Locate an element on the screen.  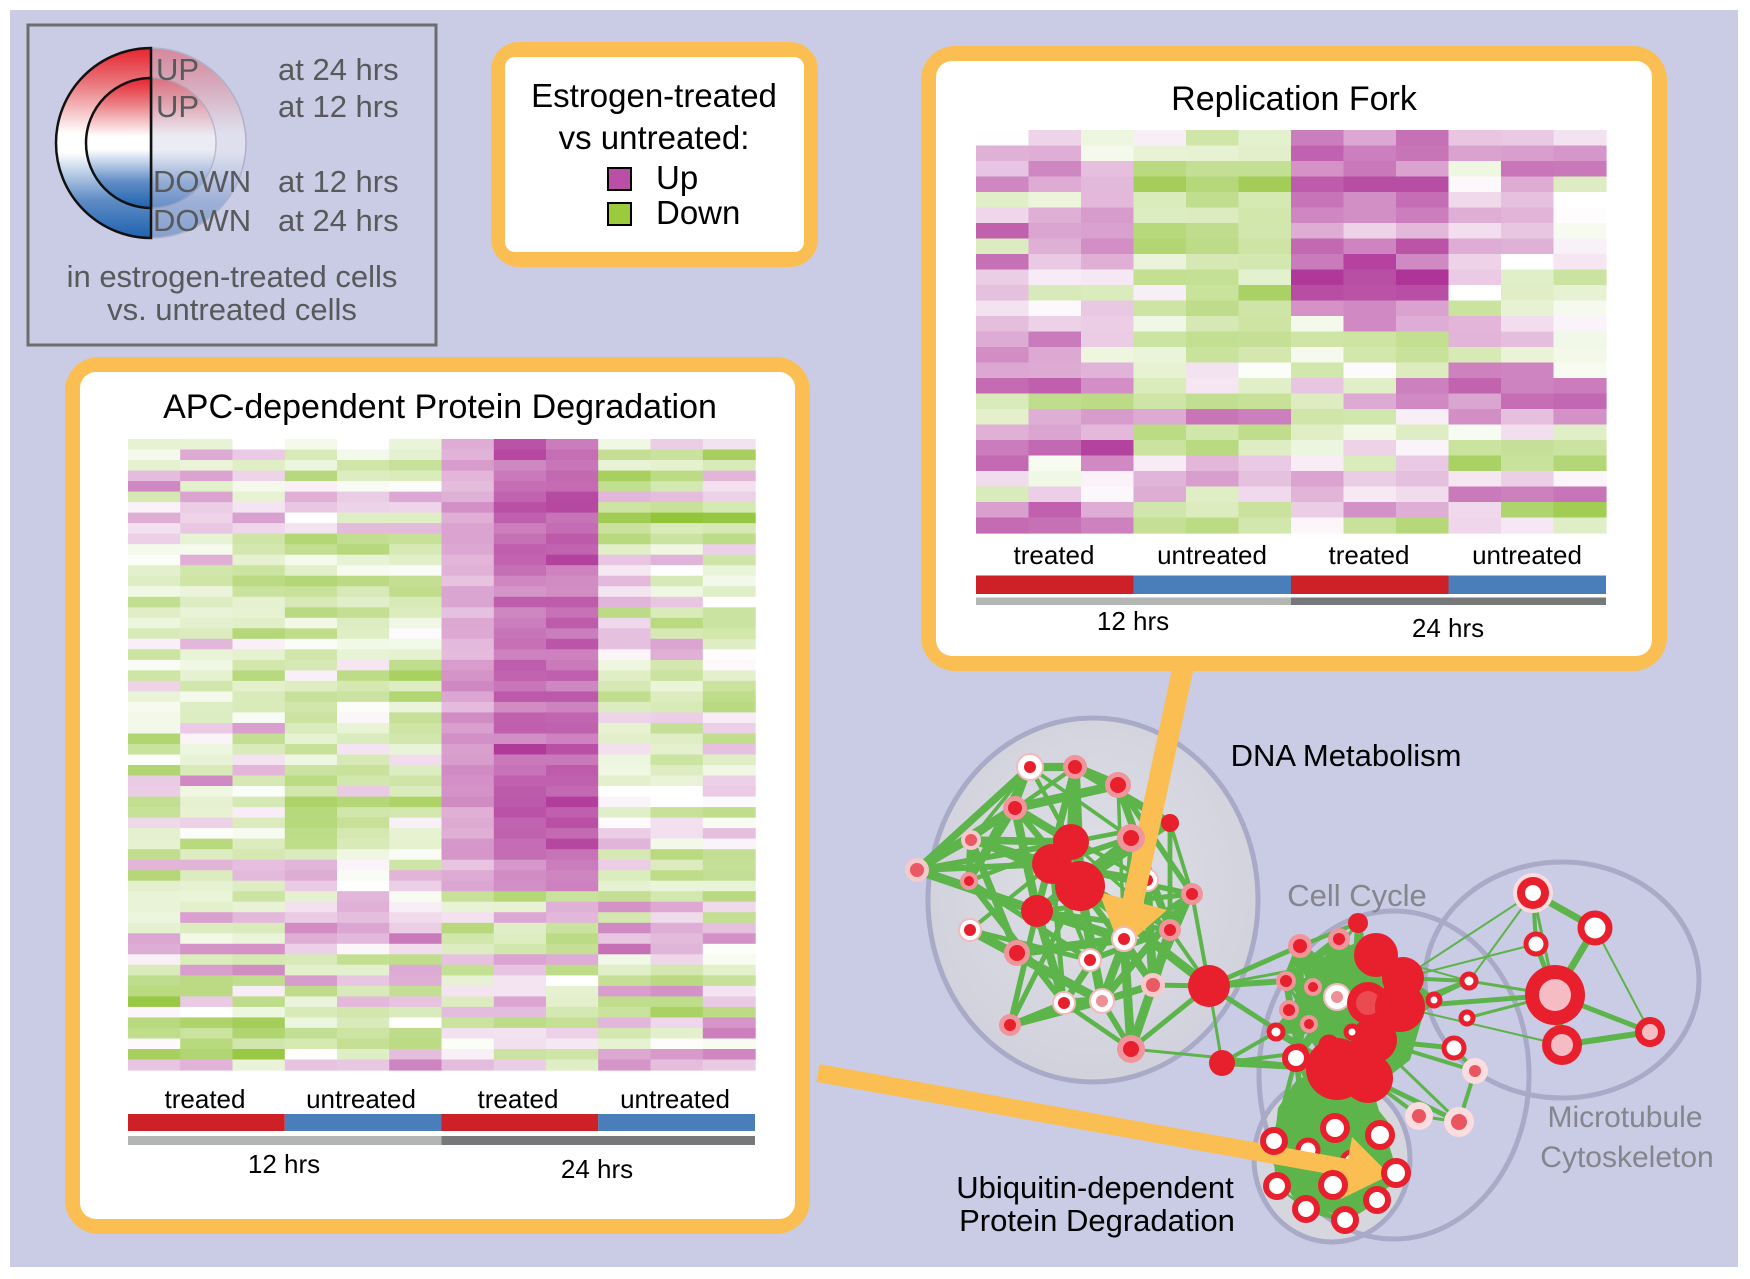
svg-text: Protein Degradation is located at coordinates (1097, 1220).